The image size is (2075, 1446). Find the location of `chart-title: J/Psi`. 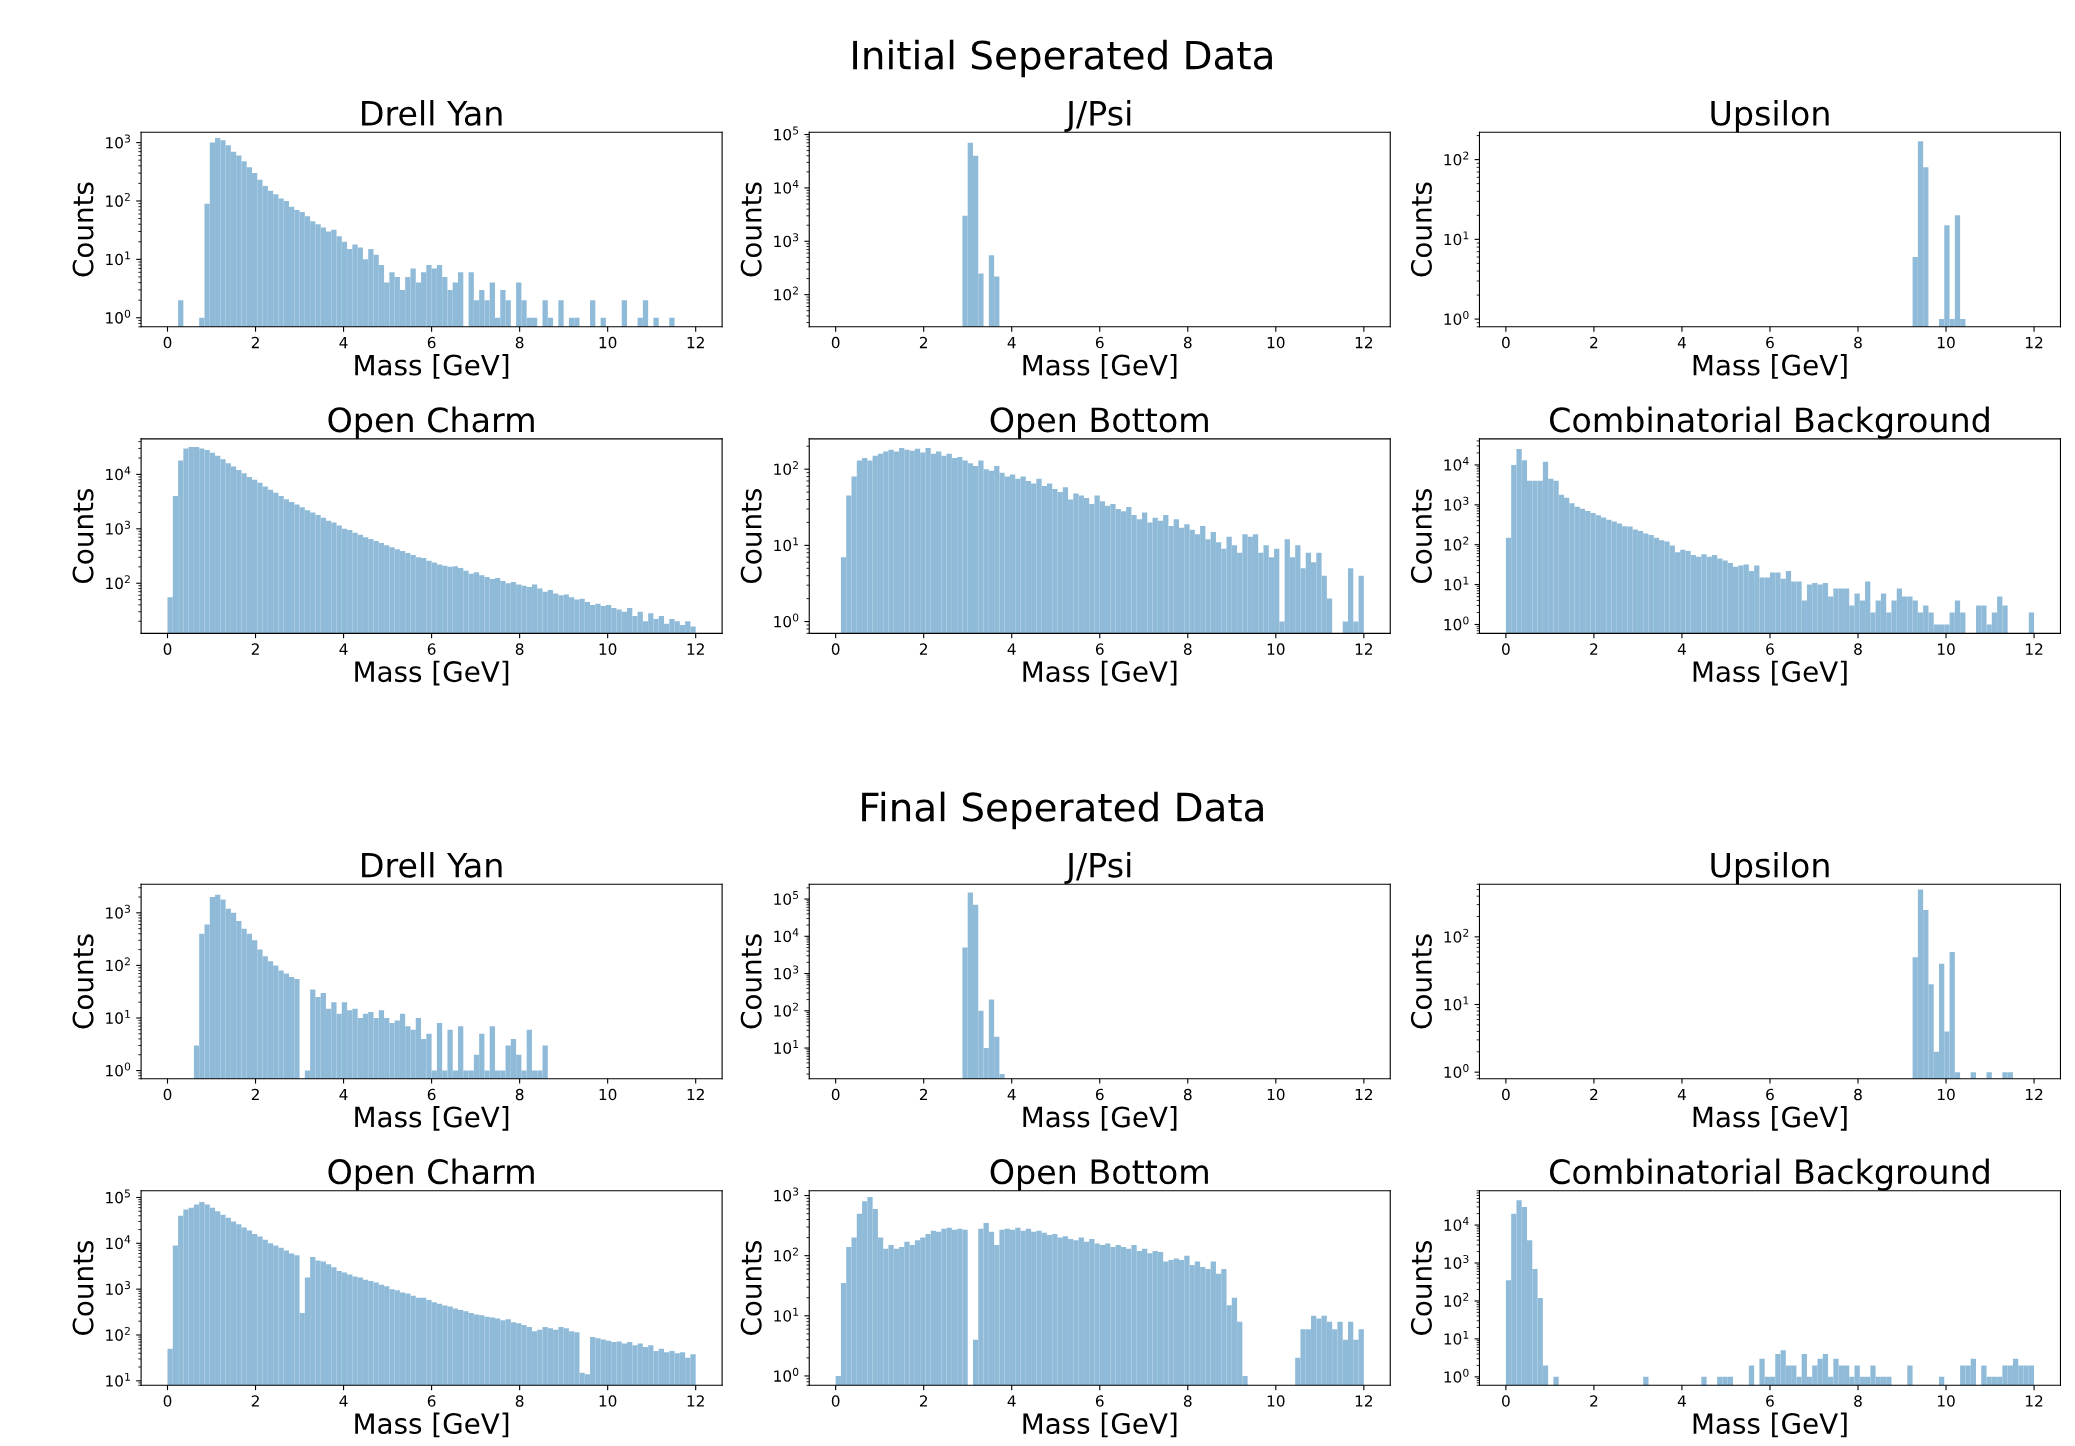

chart-title: J/Psi is located at coordinates (1097, 116).